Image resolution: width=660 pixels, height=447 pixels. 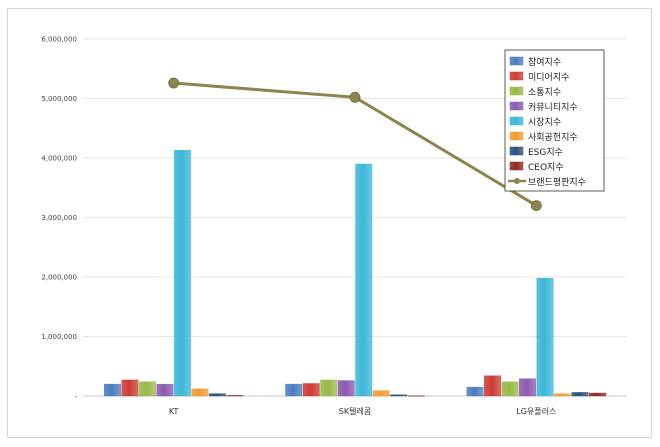 What do you see at coordinates (59, 40) in the screenshot?
I see `y-tick-label: 6,000,000` at bounding box center [59, 40].